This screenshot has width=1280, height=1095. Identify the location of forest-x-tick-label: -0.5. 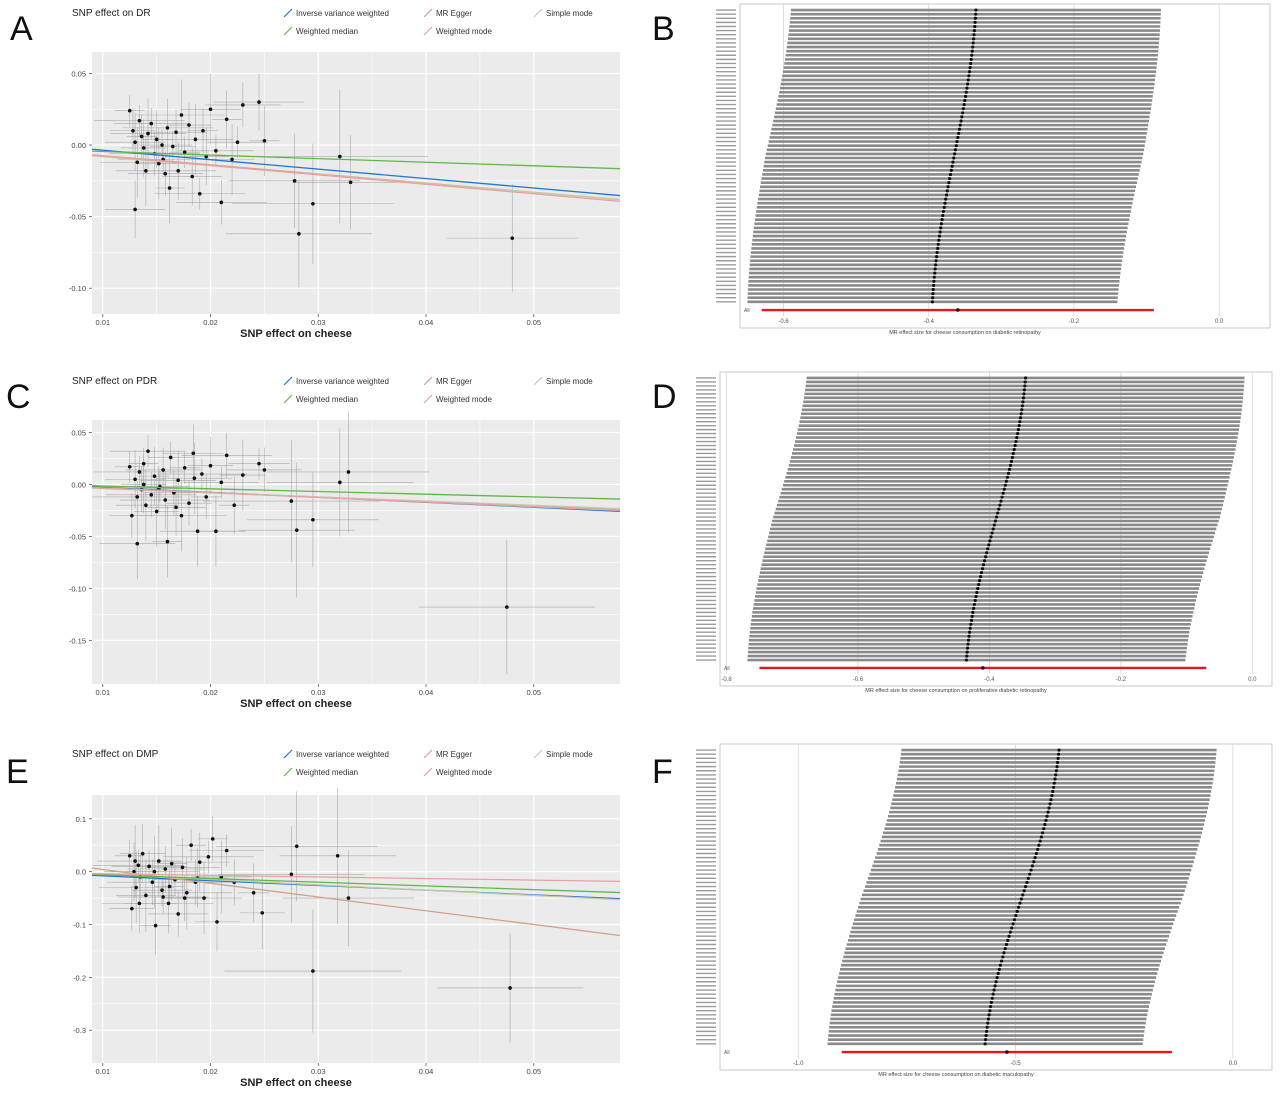
(1015, 1064).